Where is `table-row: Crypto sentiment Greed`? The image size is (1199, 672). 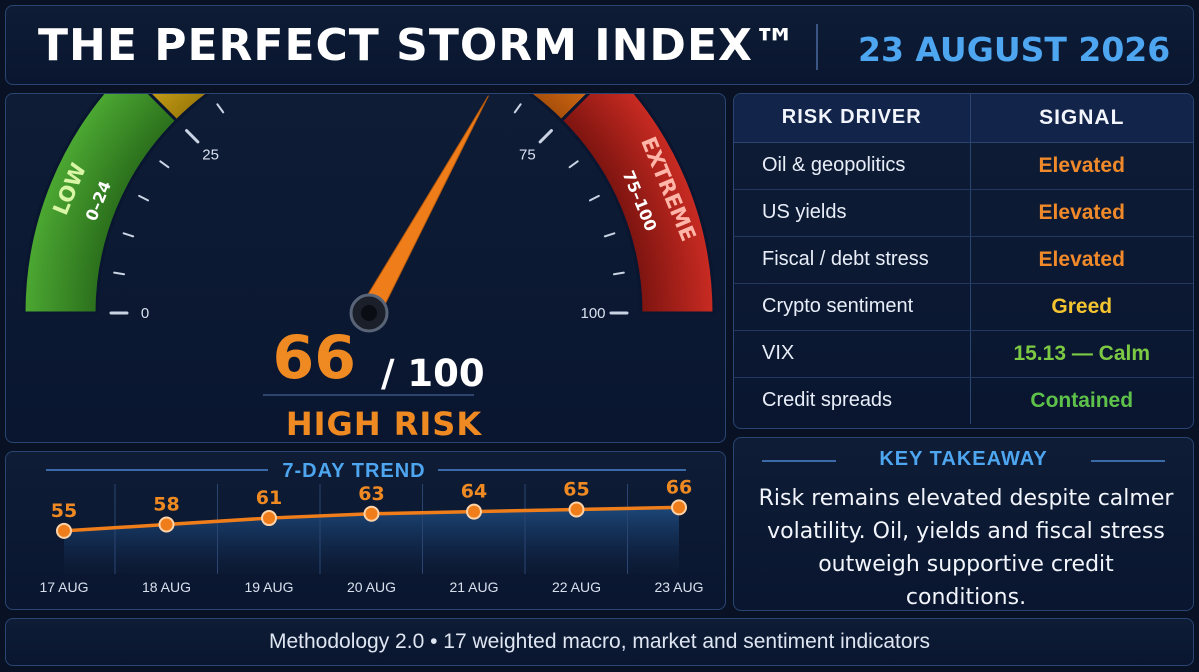 table-row: Crypto sentiment Greed is located at coordinates (963, 307).